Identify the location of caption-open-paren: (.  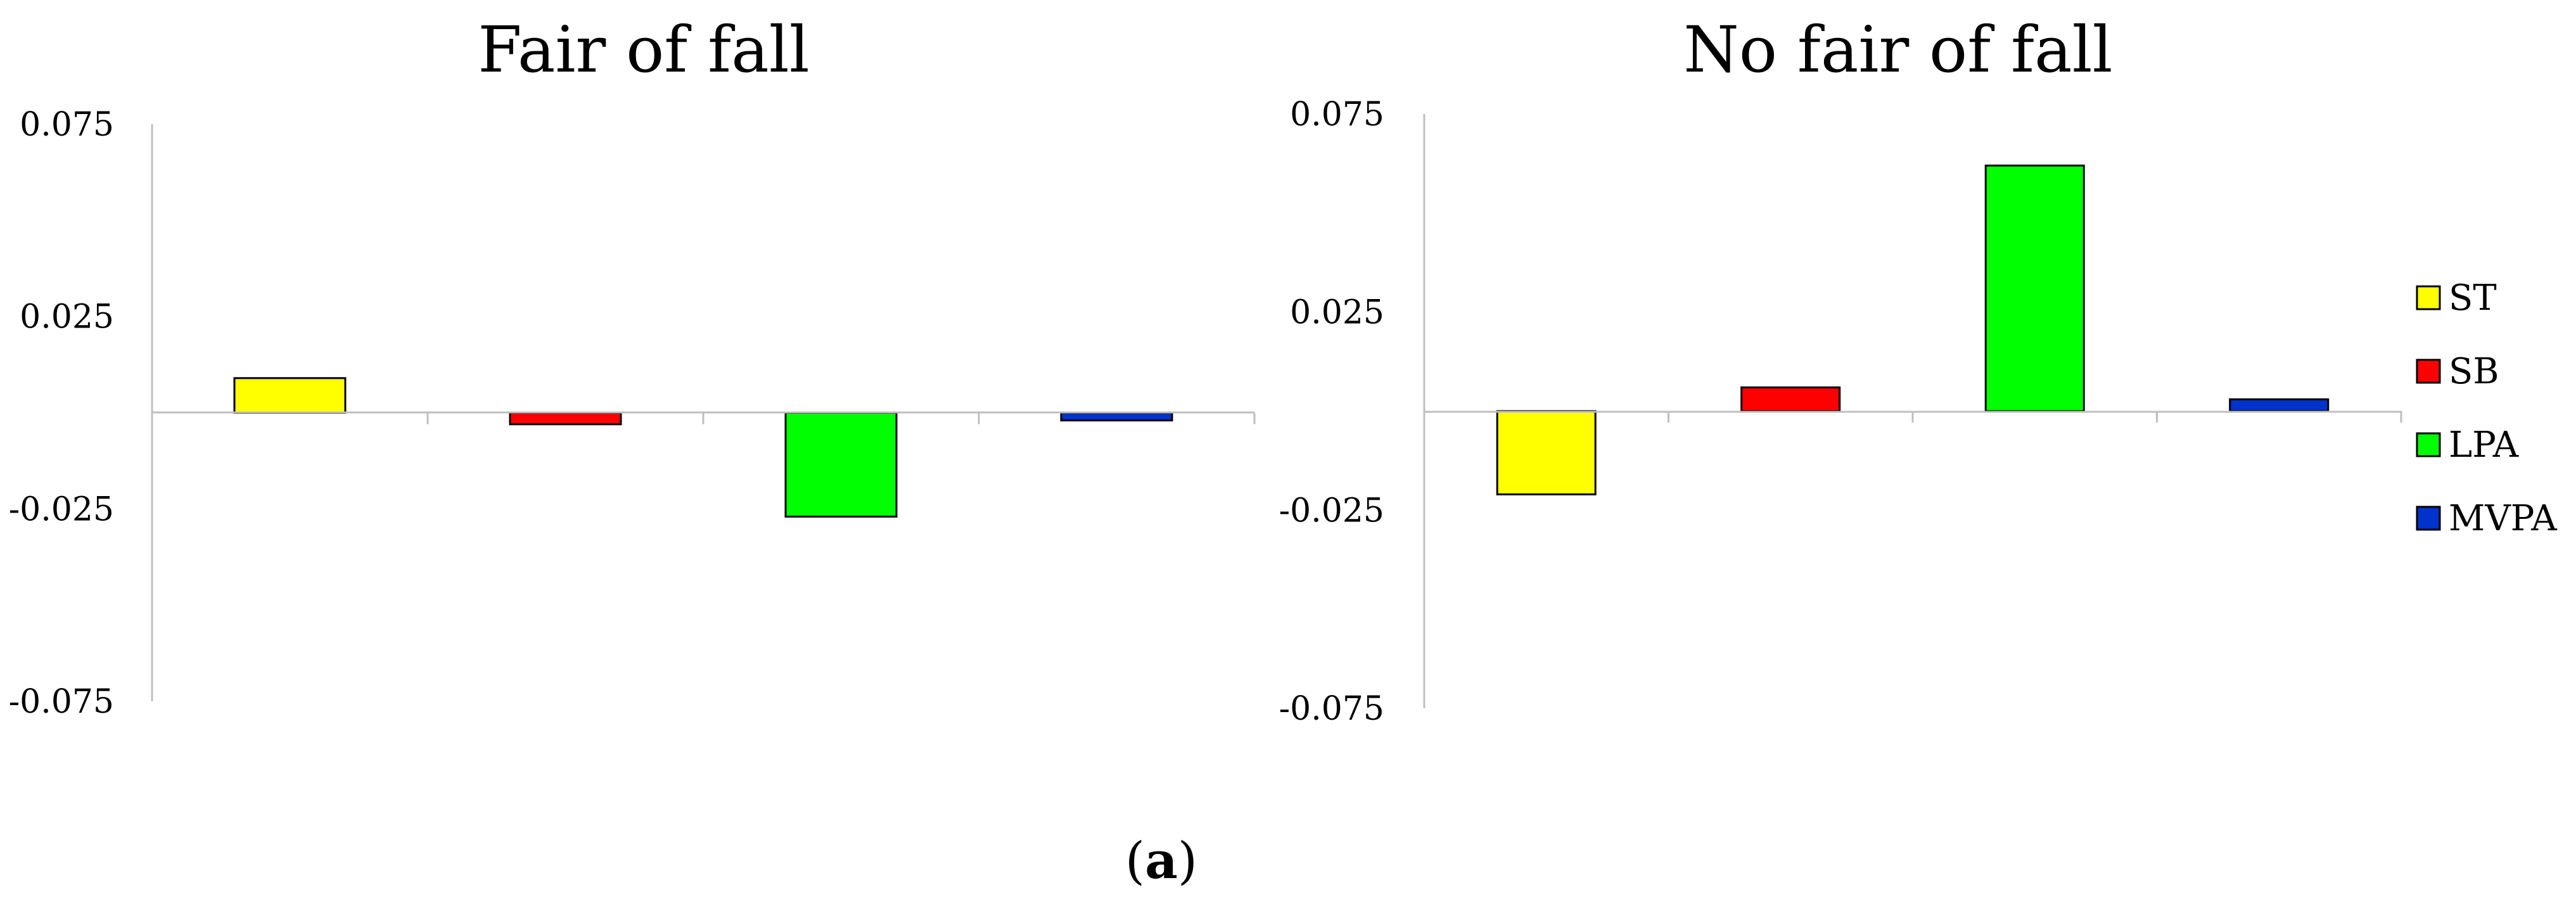
(1135, 860).